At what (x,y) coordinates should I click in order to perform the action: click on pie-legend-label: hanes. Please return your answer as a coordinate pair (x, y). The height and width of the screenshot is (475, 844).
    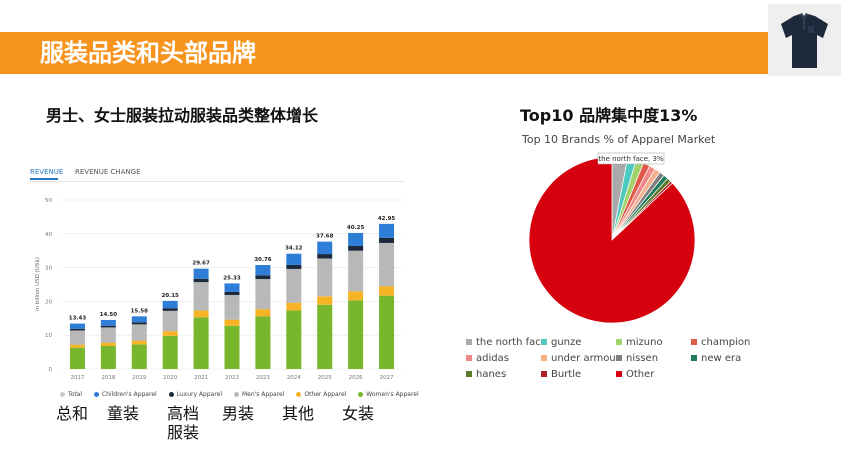
    Looking at the image, I should click on (491, 374).